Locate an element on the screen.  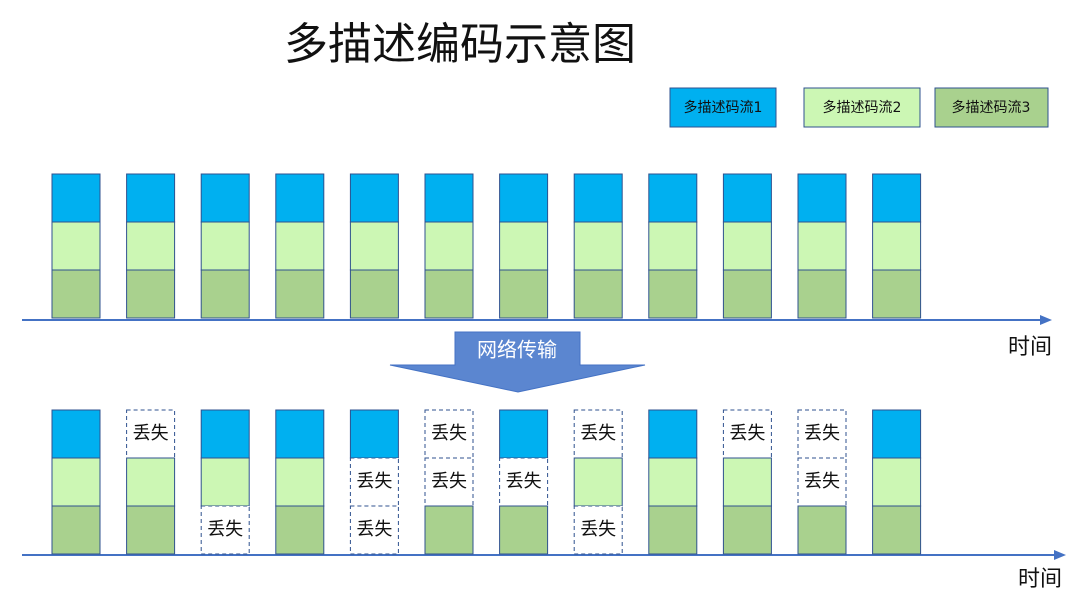
legend-label: 多描述码流1 is located at coordinates (723, 107).